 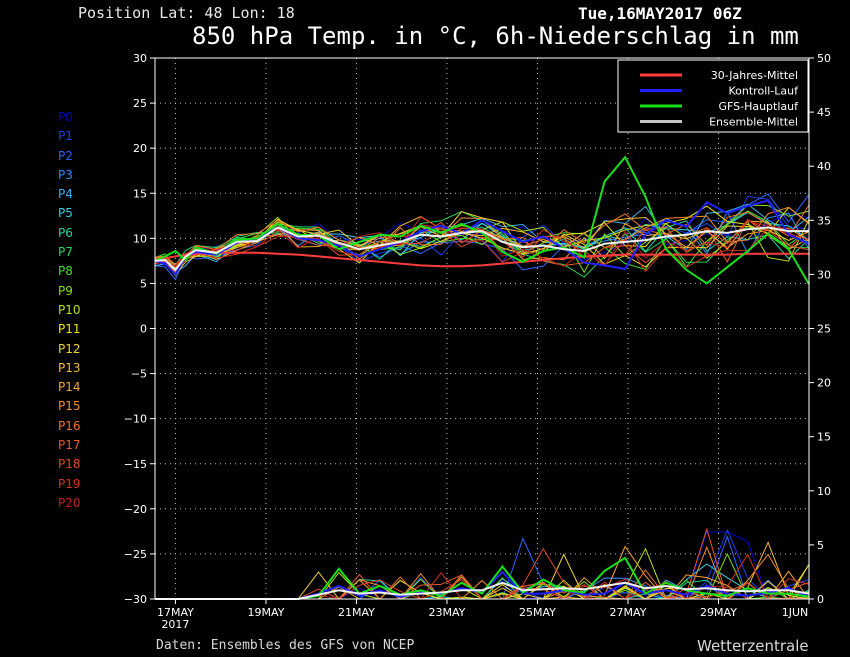 What do you see at coordinates (69, 425) in the screenshot?
I see `member-label: P16` at bounding box center [69, 425].